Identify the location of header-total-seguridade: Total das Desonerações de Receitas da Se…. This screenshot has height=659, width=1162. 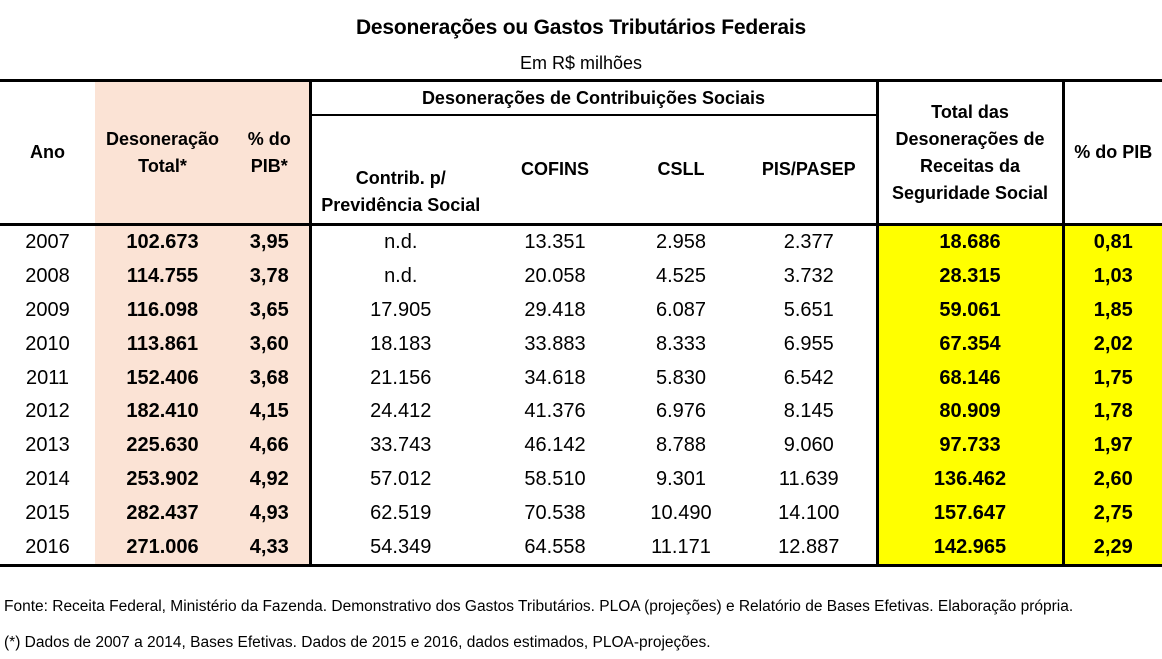
(969, 152).